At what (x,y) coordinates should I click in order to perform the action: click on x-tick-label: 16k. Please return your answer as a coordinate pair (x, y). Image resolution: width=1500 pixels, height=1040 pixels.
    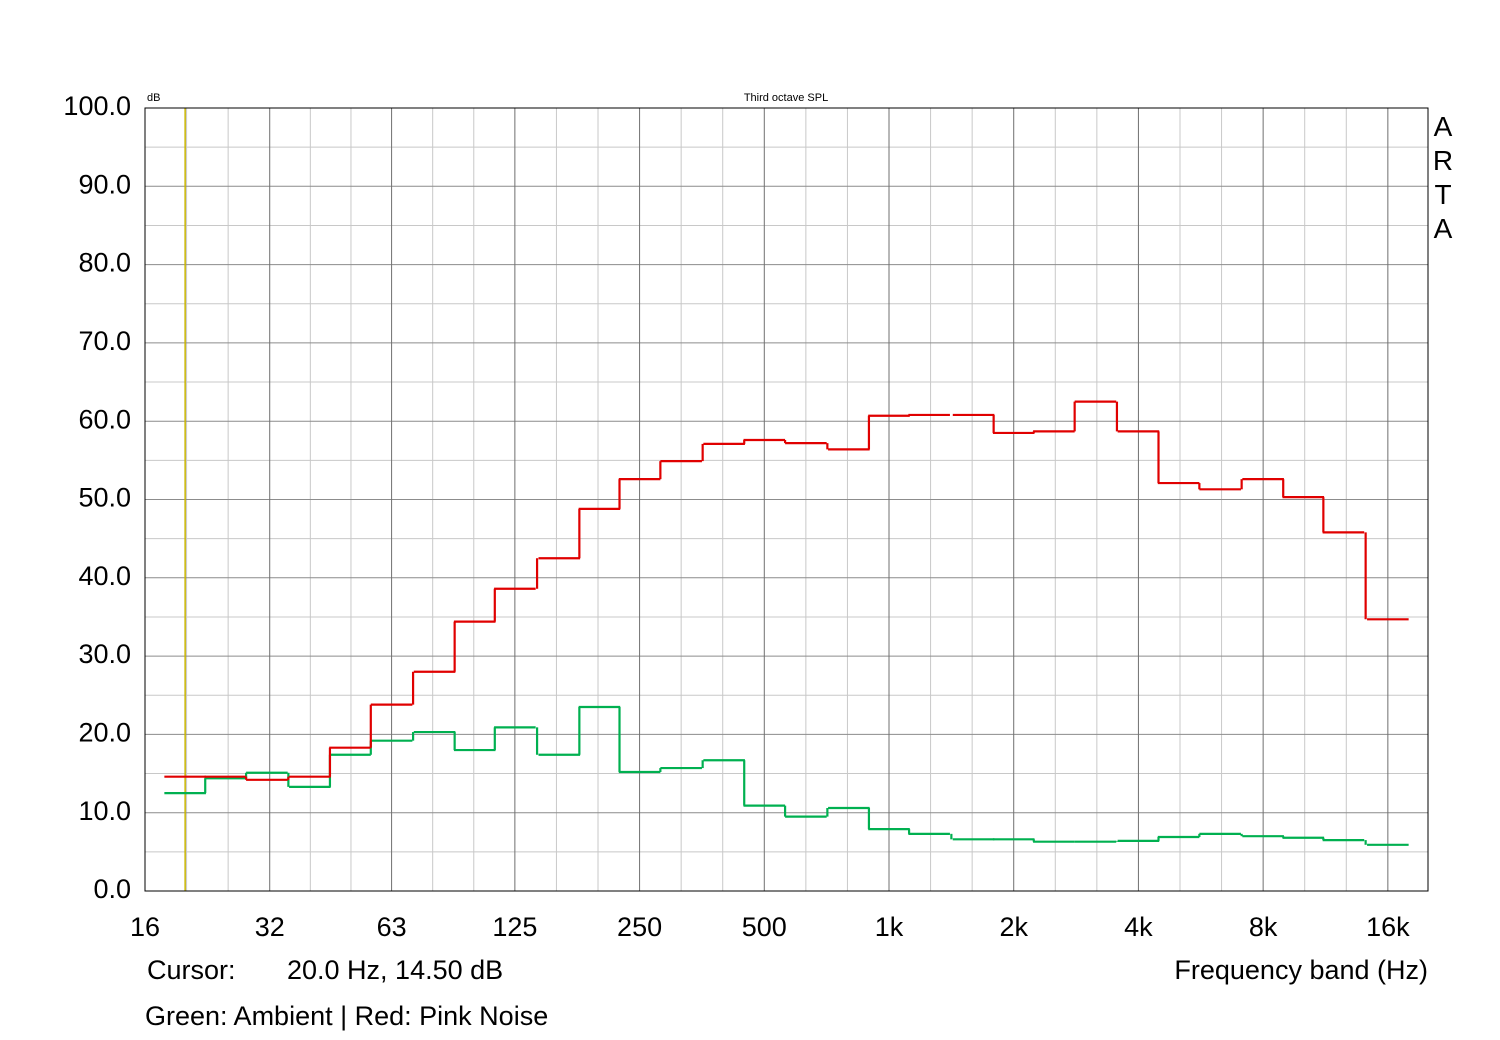
    Looking at the image, I should click on (1388, 927).